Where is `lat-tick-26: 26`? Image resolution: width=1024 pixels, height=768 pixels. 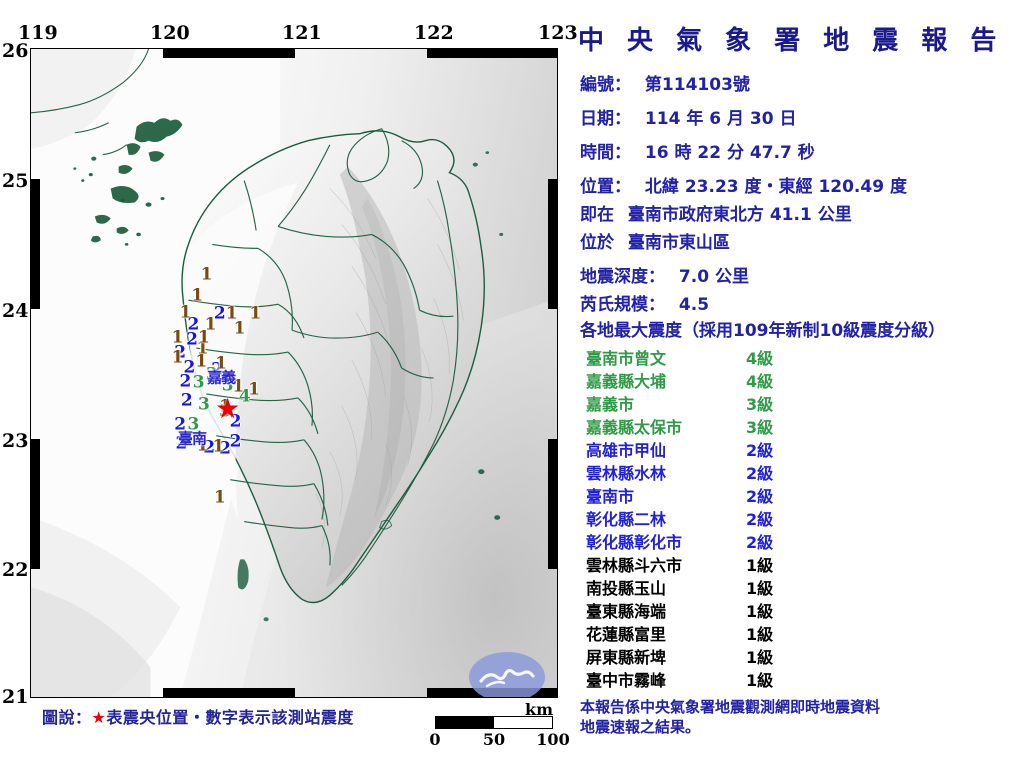
lat-tick-26: 26 is located at coordinates (15, 51).